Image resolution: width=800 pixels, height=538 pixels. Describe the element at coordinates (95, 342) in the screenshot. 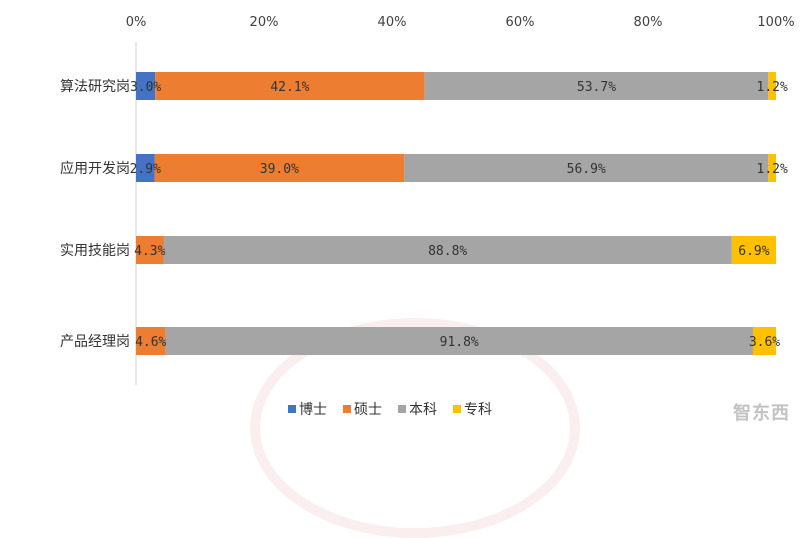

I see `category-label: 产品经理岗` at that location.